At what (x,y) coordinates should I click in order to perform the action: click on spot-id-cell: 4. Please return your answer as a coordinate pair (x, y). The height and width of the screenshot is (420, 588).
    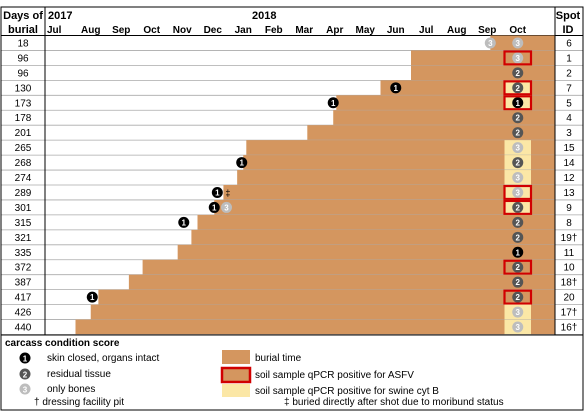
    Looking at the image, I should click on (569, 118).